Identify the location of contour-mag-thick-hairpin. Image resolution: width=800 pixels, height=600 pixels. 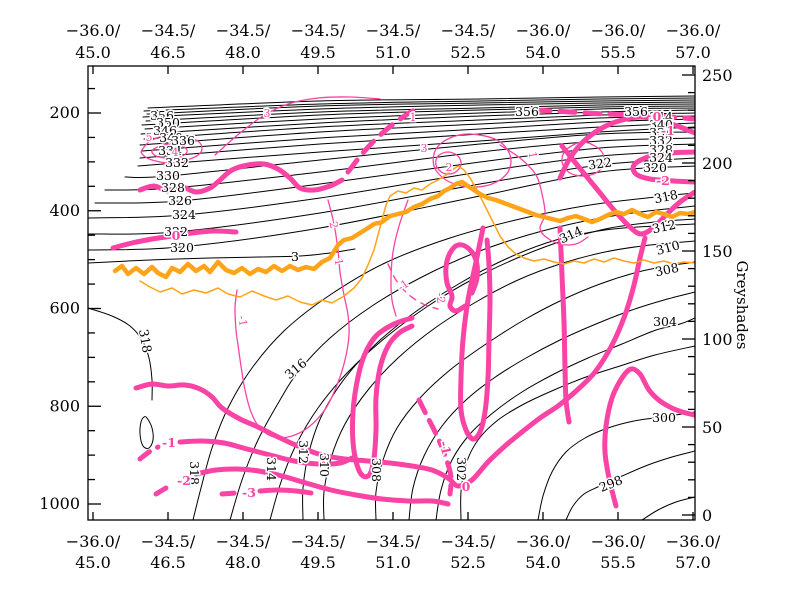
(382, 397).